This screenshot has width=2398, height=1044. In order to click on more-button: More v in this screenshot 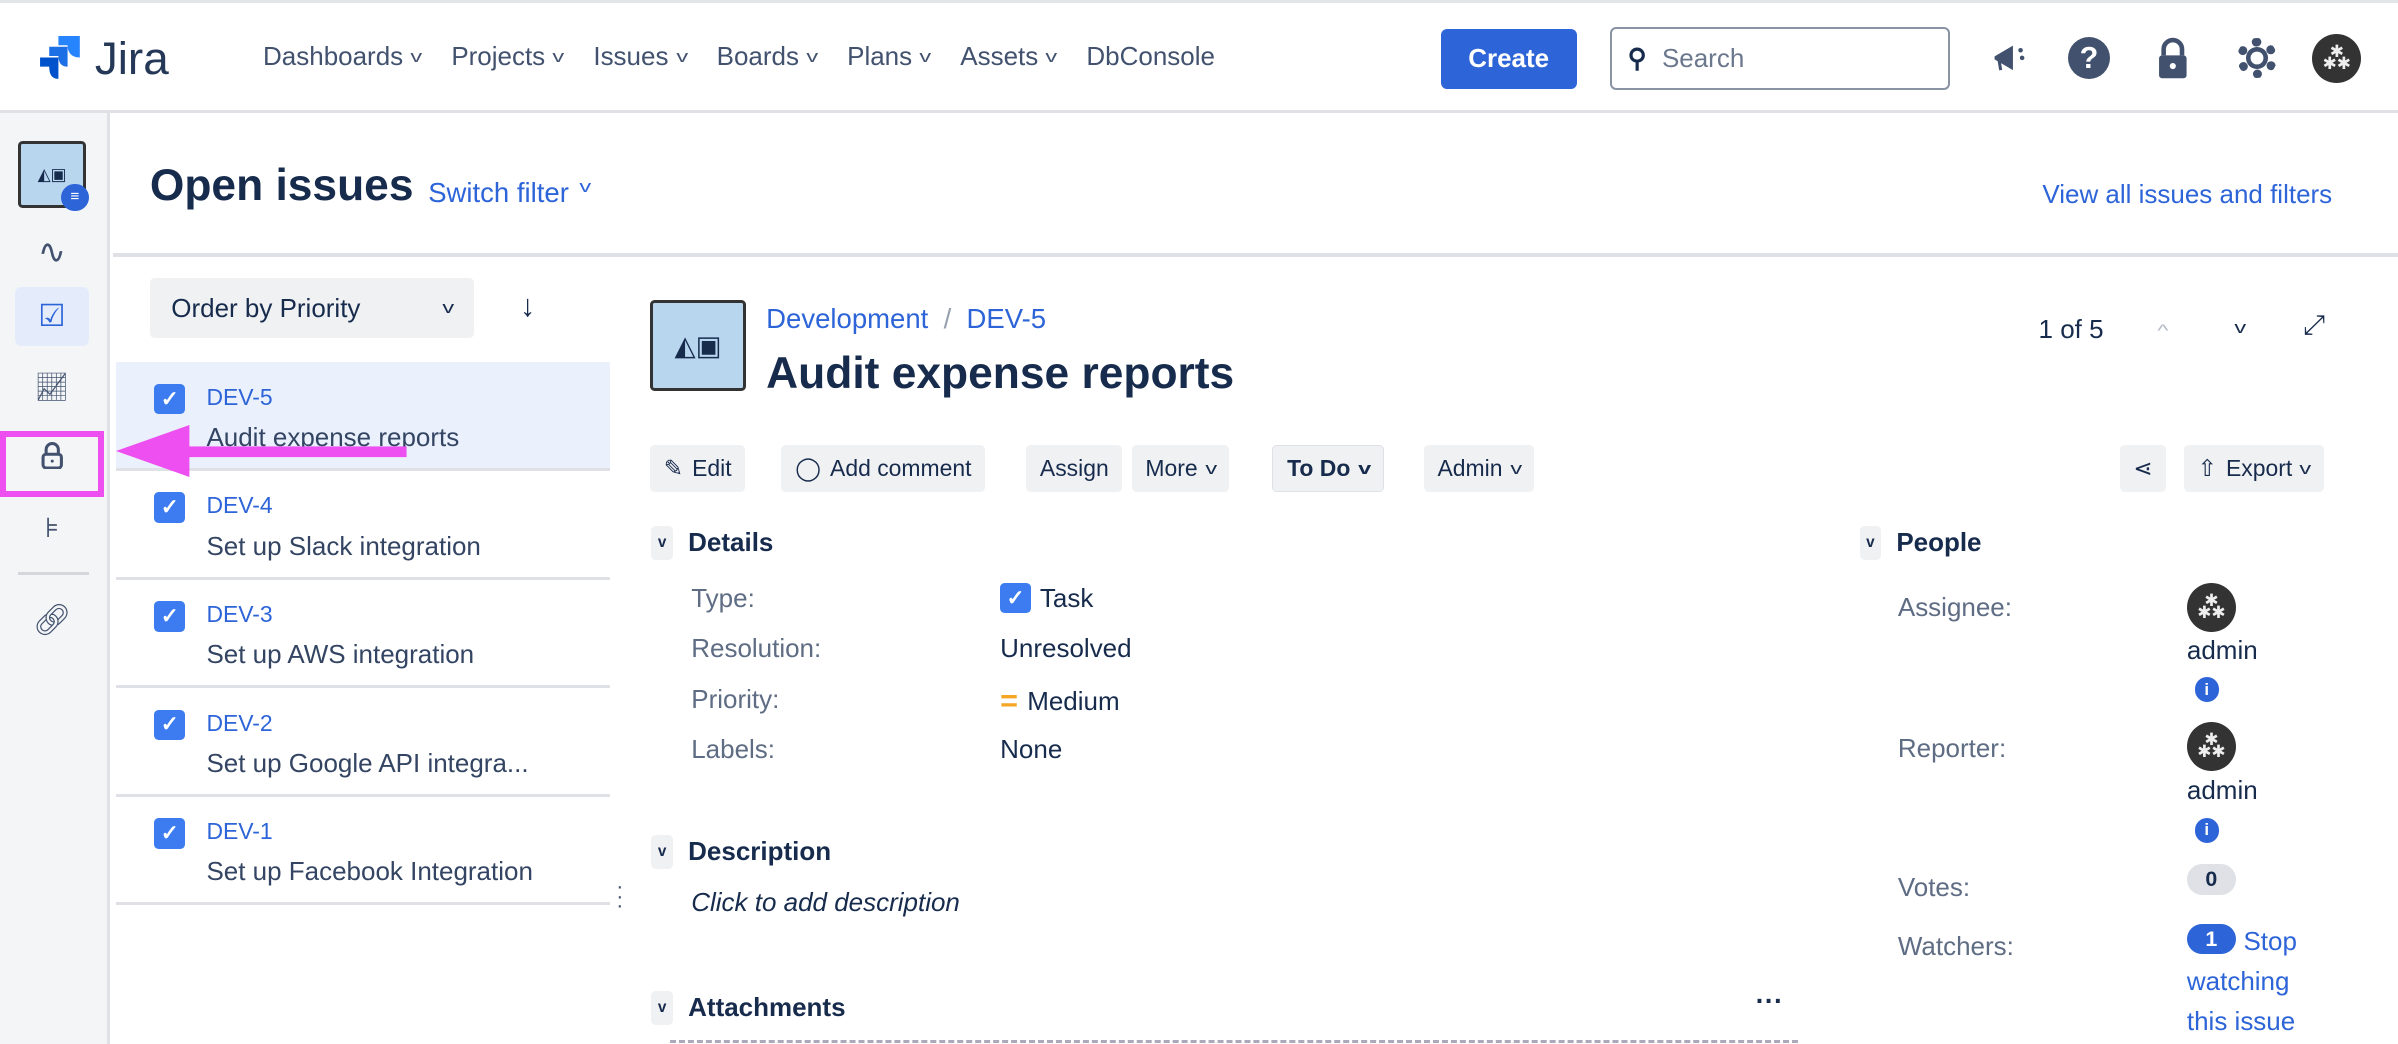, I will do `click(1180, 469)`.